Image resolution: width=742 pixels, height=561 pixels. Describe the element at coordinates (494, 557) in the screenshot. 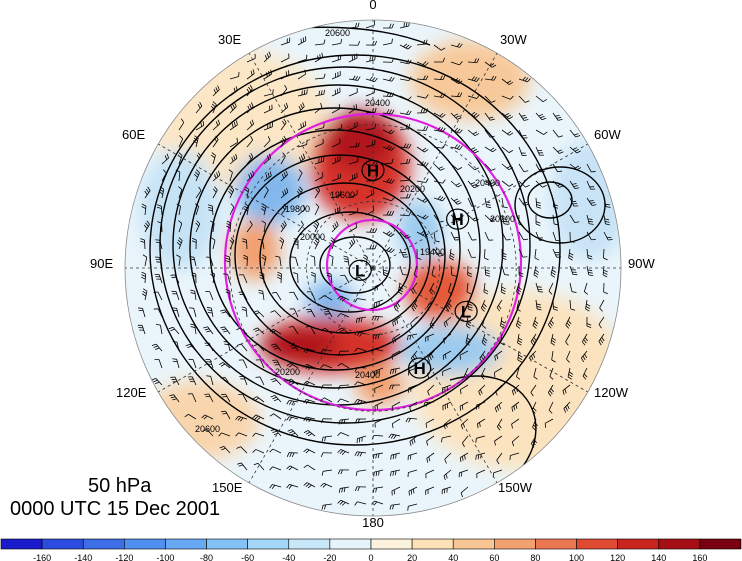

I see `colorbar-tick-label: 60` at that location.